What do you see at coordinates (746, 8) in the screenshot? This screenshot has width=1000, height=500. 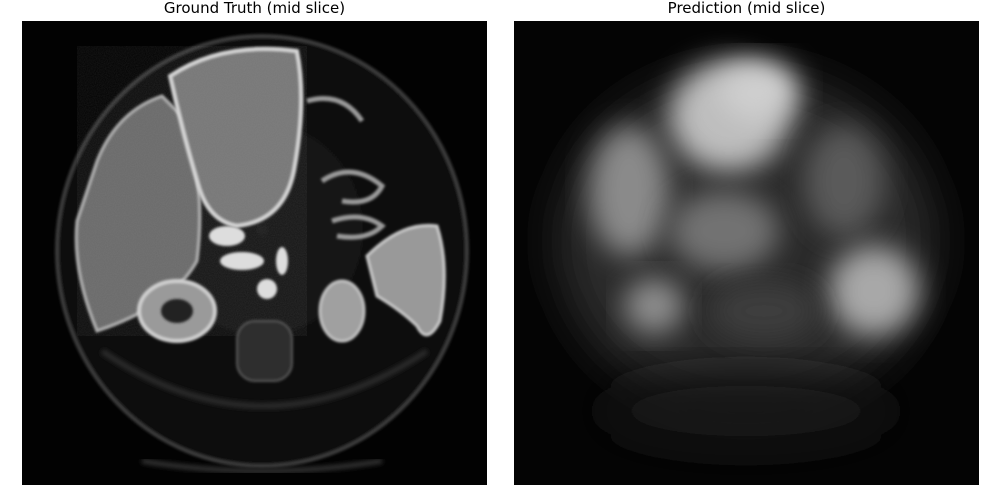 I see `prediction-title: Prediction (mid slice)` at bounding box center [746, 8].